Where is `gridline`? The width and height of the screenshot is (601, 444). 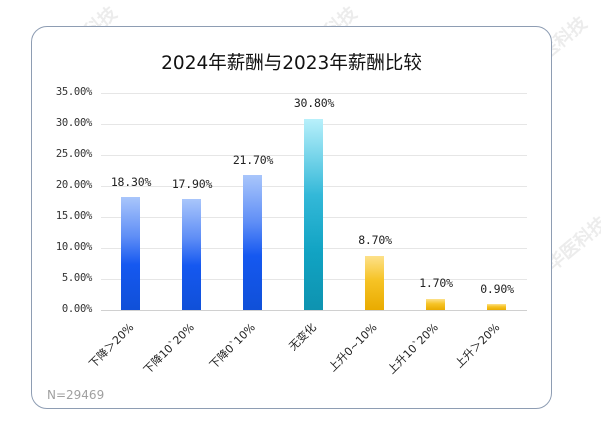
gridline is located at coordinates (314, 93).